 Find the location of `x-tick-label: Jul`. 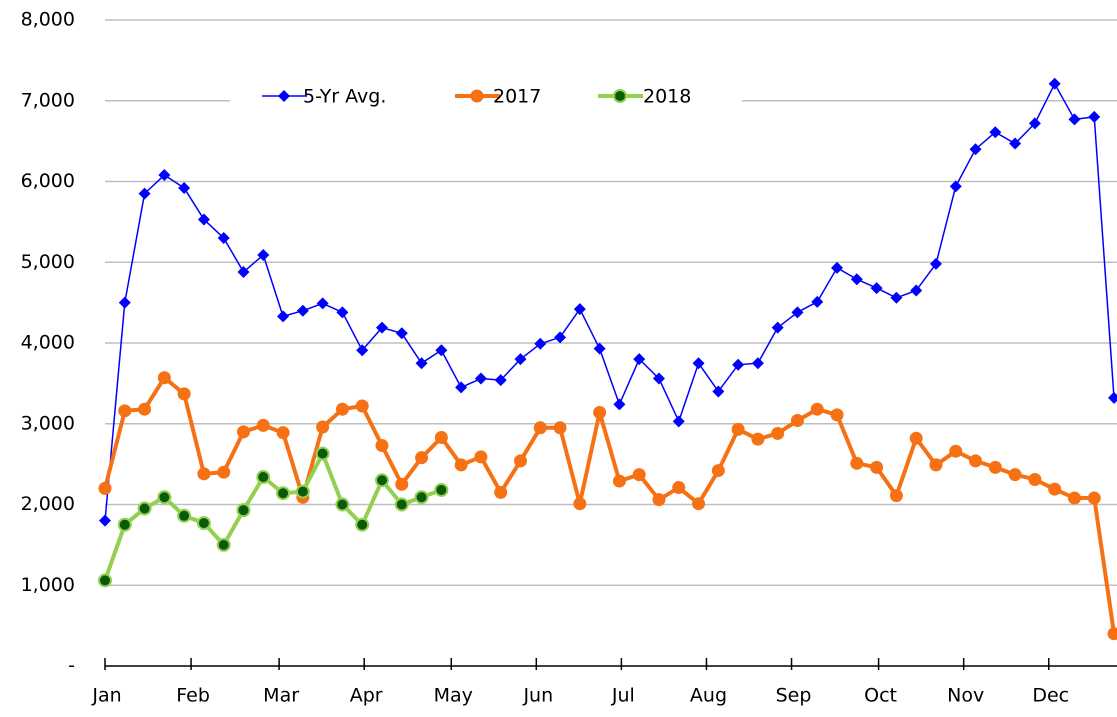

x-tick-label: Jul is located at coordinates (623, 696).